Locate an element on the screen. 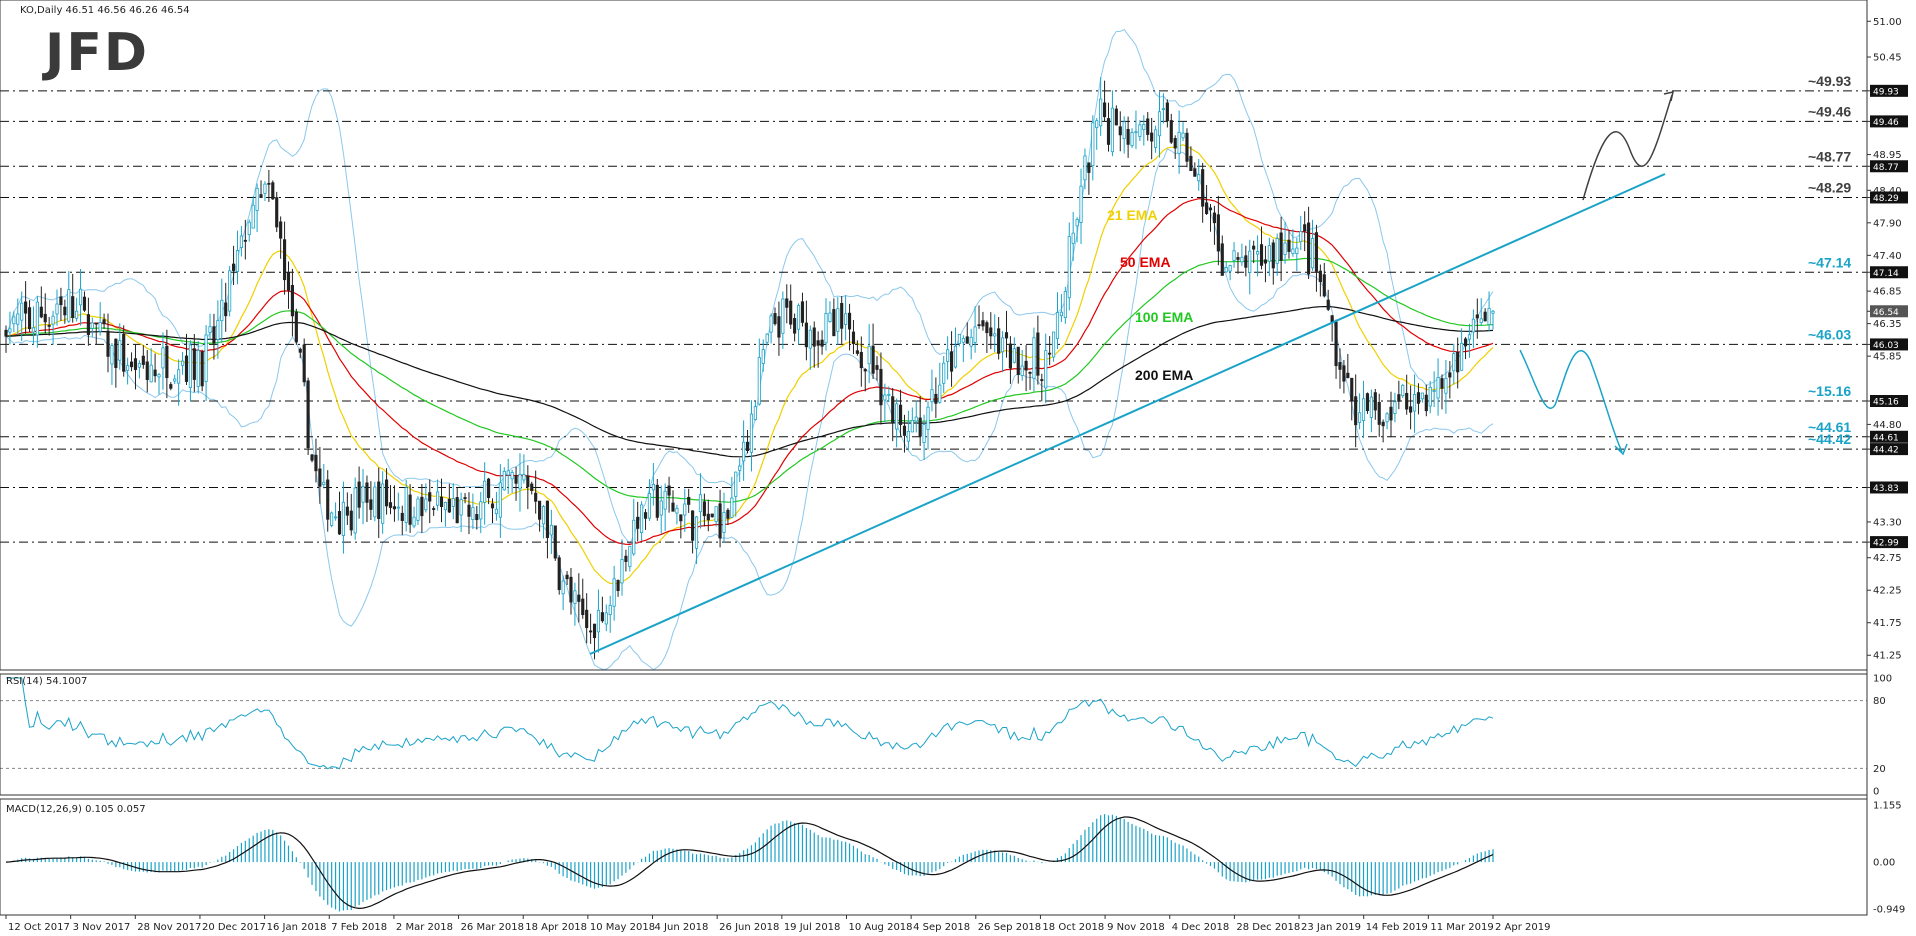  macd-panel is located at coordinates (749, 863).